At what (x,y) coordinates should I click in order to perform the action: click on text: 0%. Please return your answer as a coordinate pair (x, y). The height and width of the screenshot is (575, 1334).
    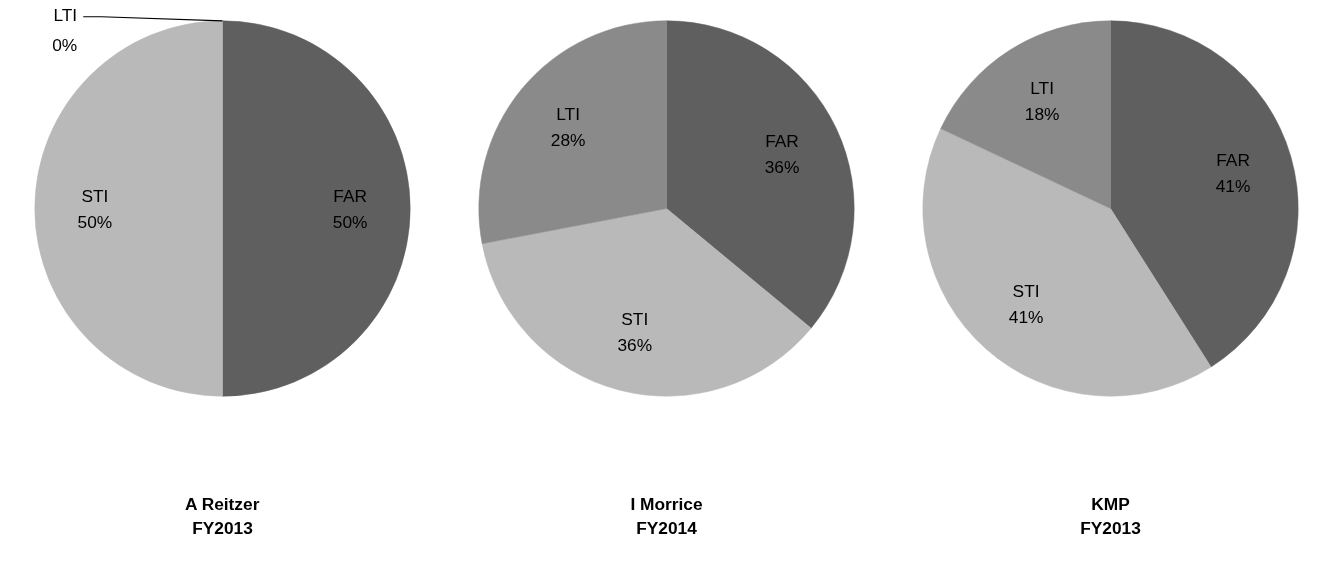
    Looking at the image, I should click on (65, 44).